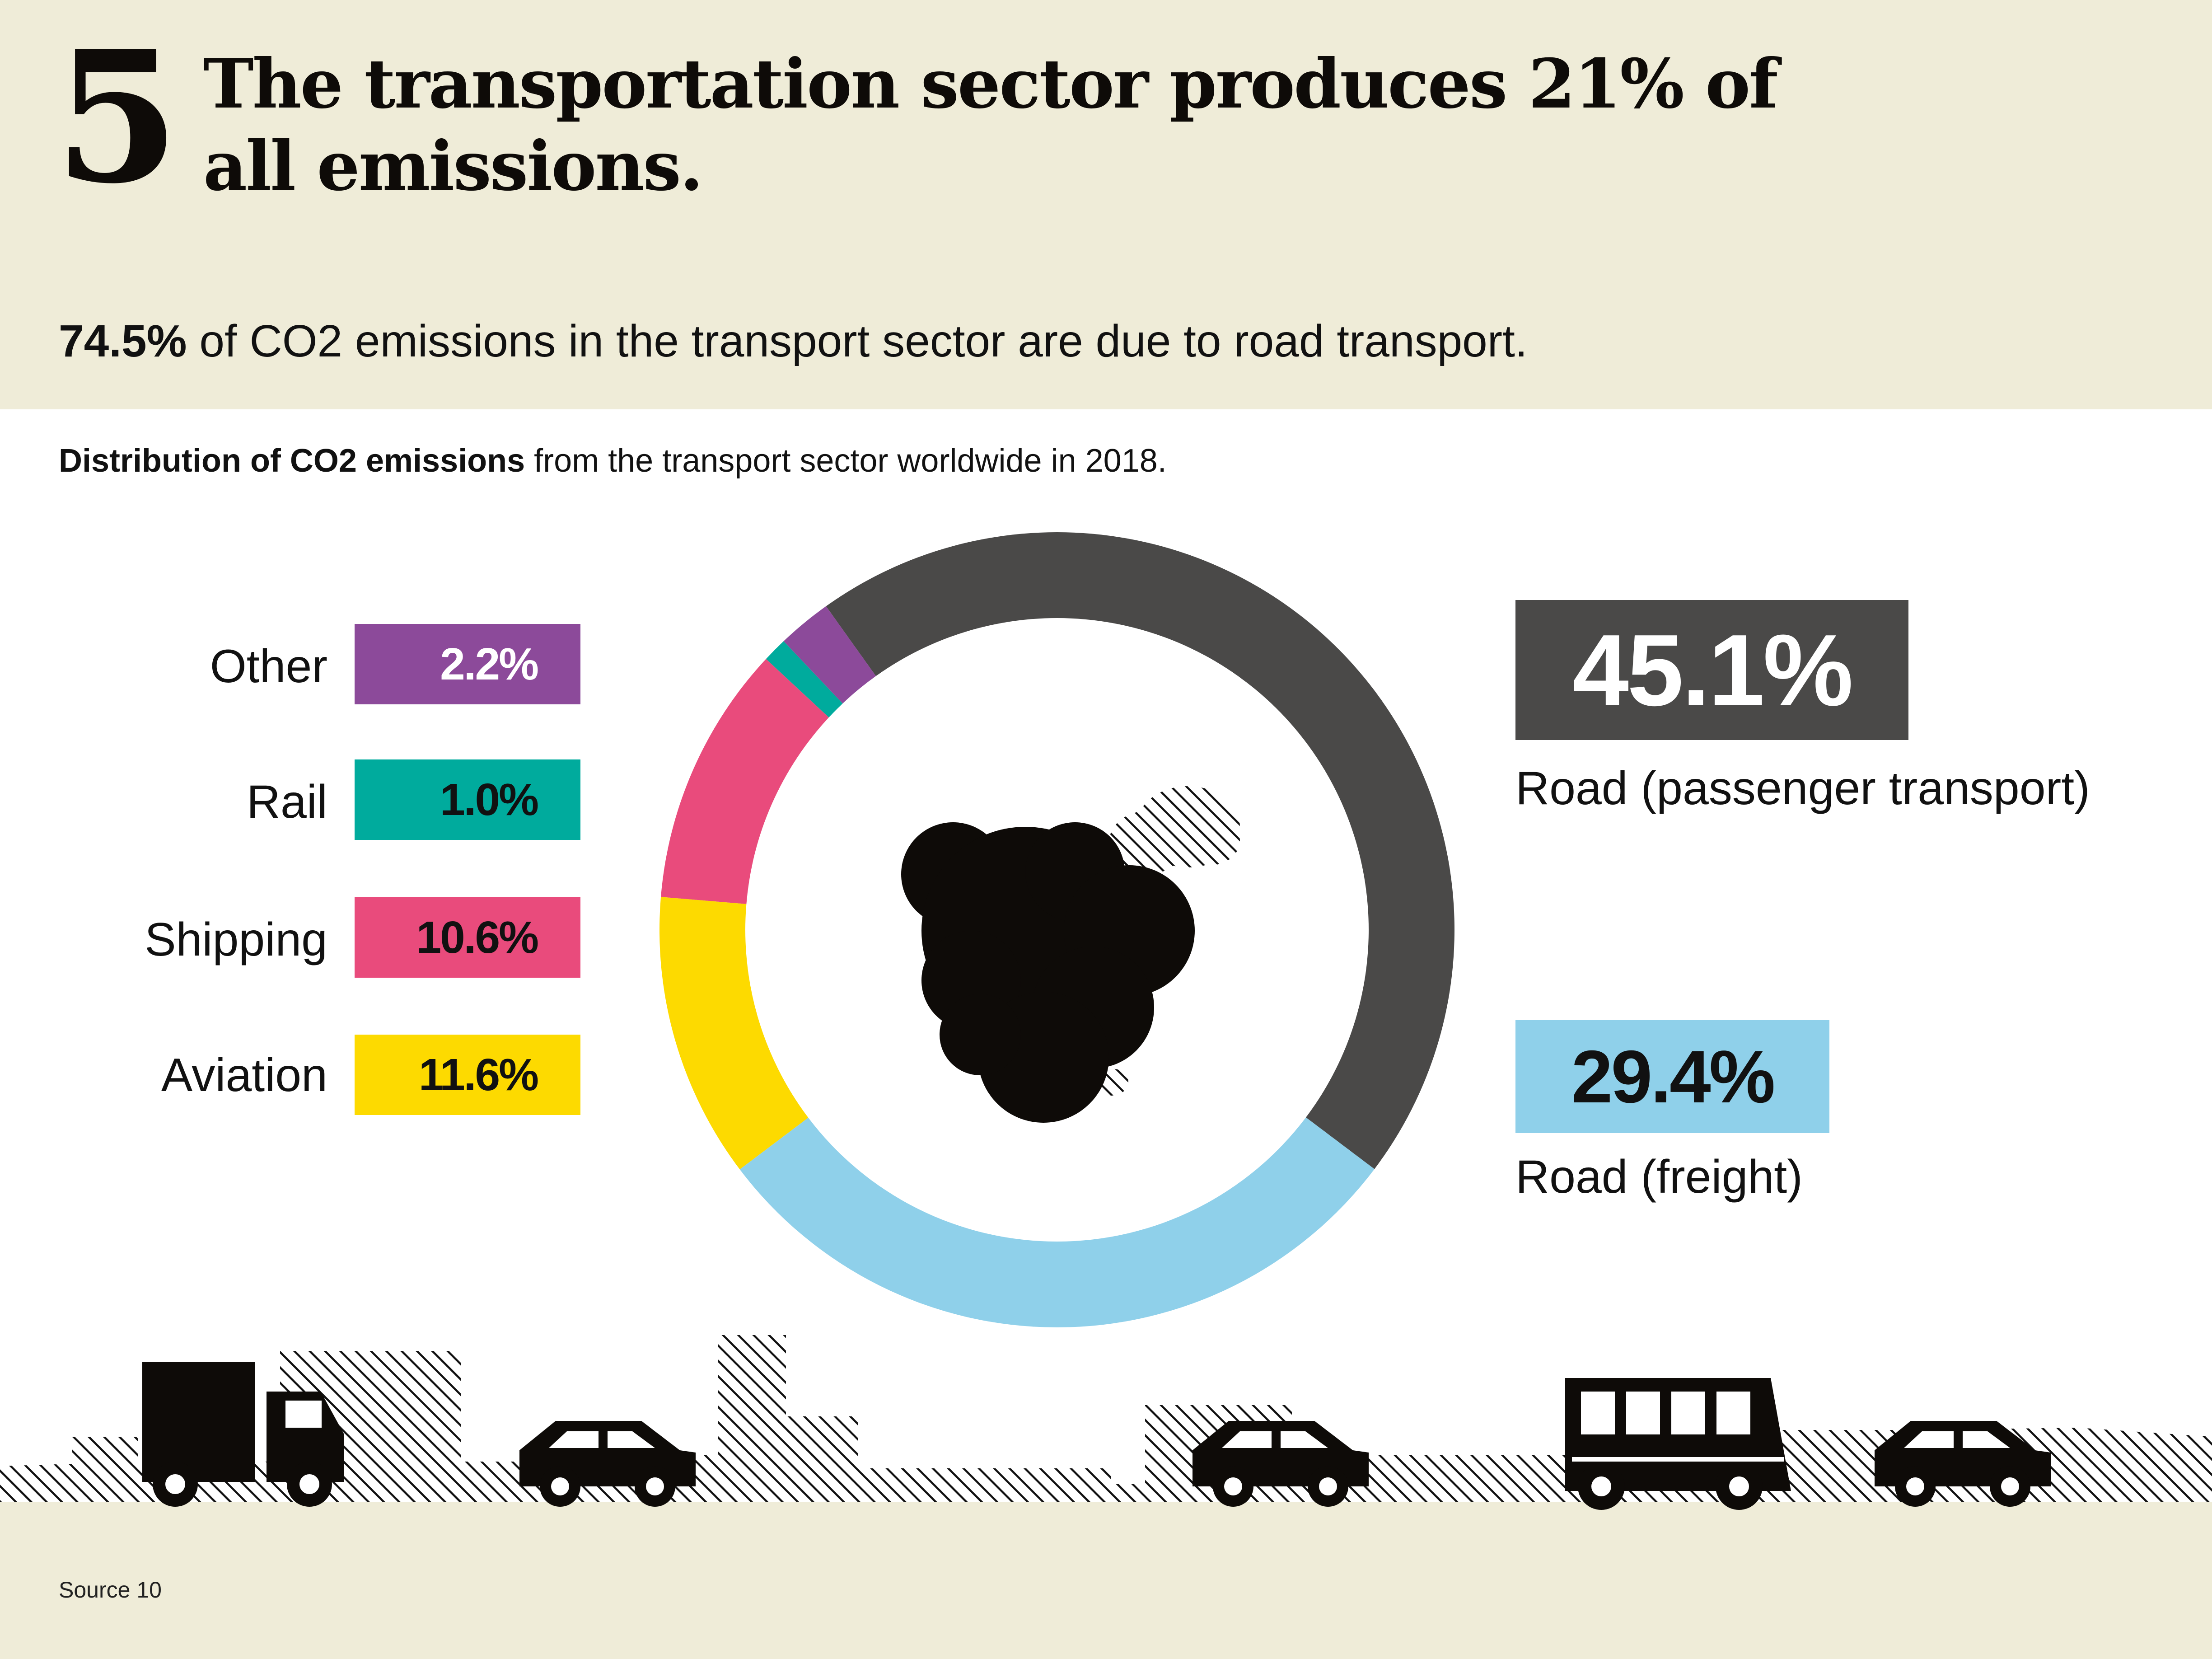  I want to click on slice-road-freight, so click(1057, 1222).